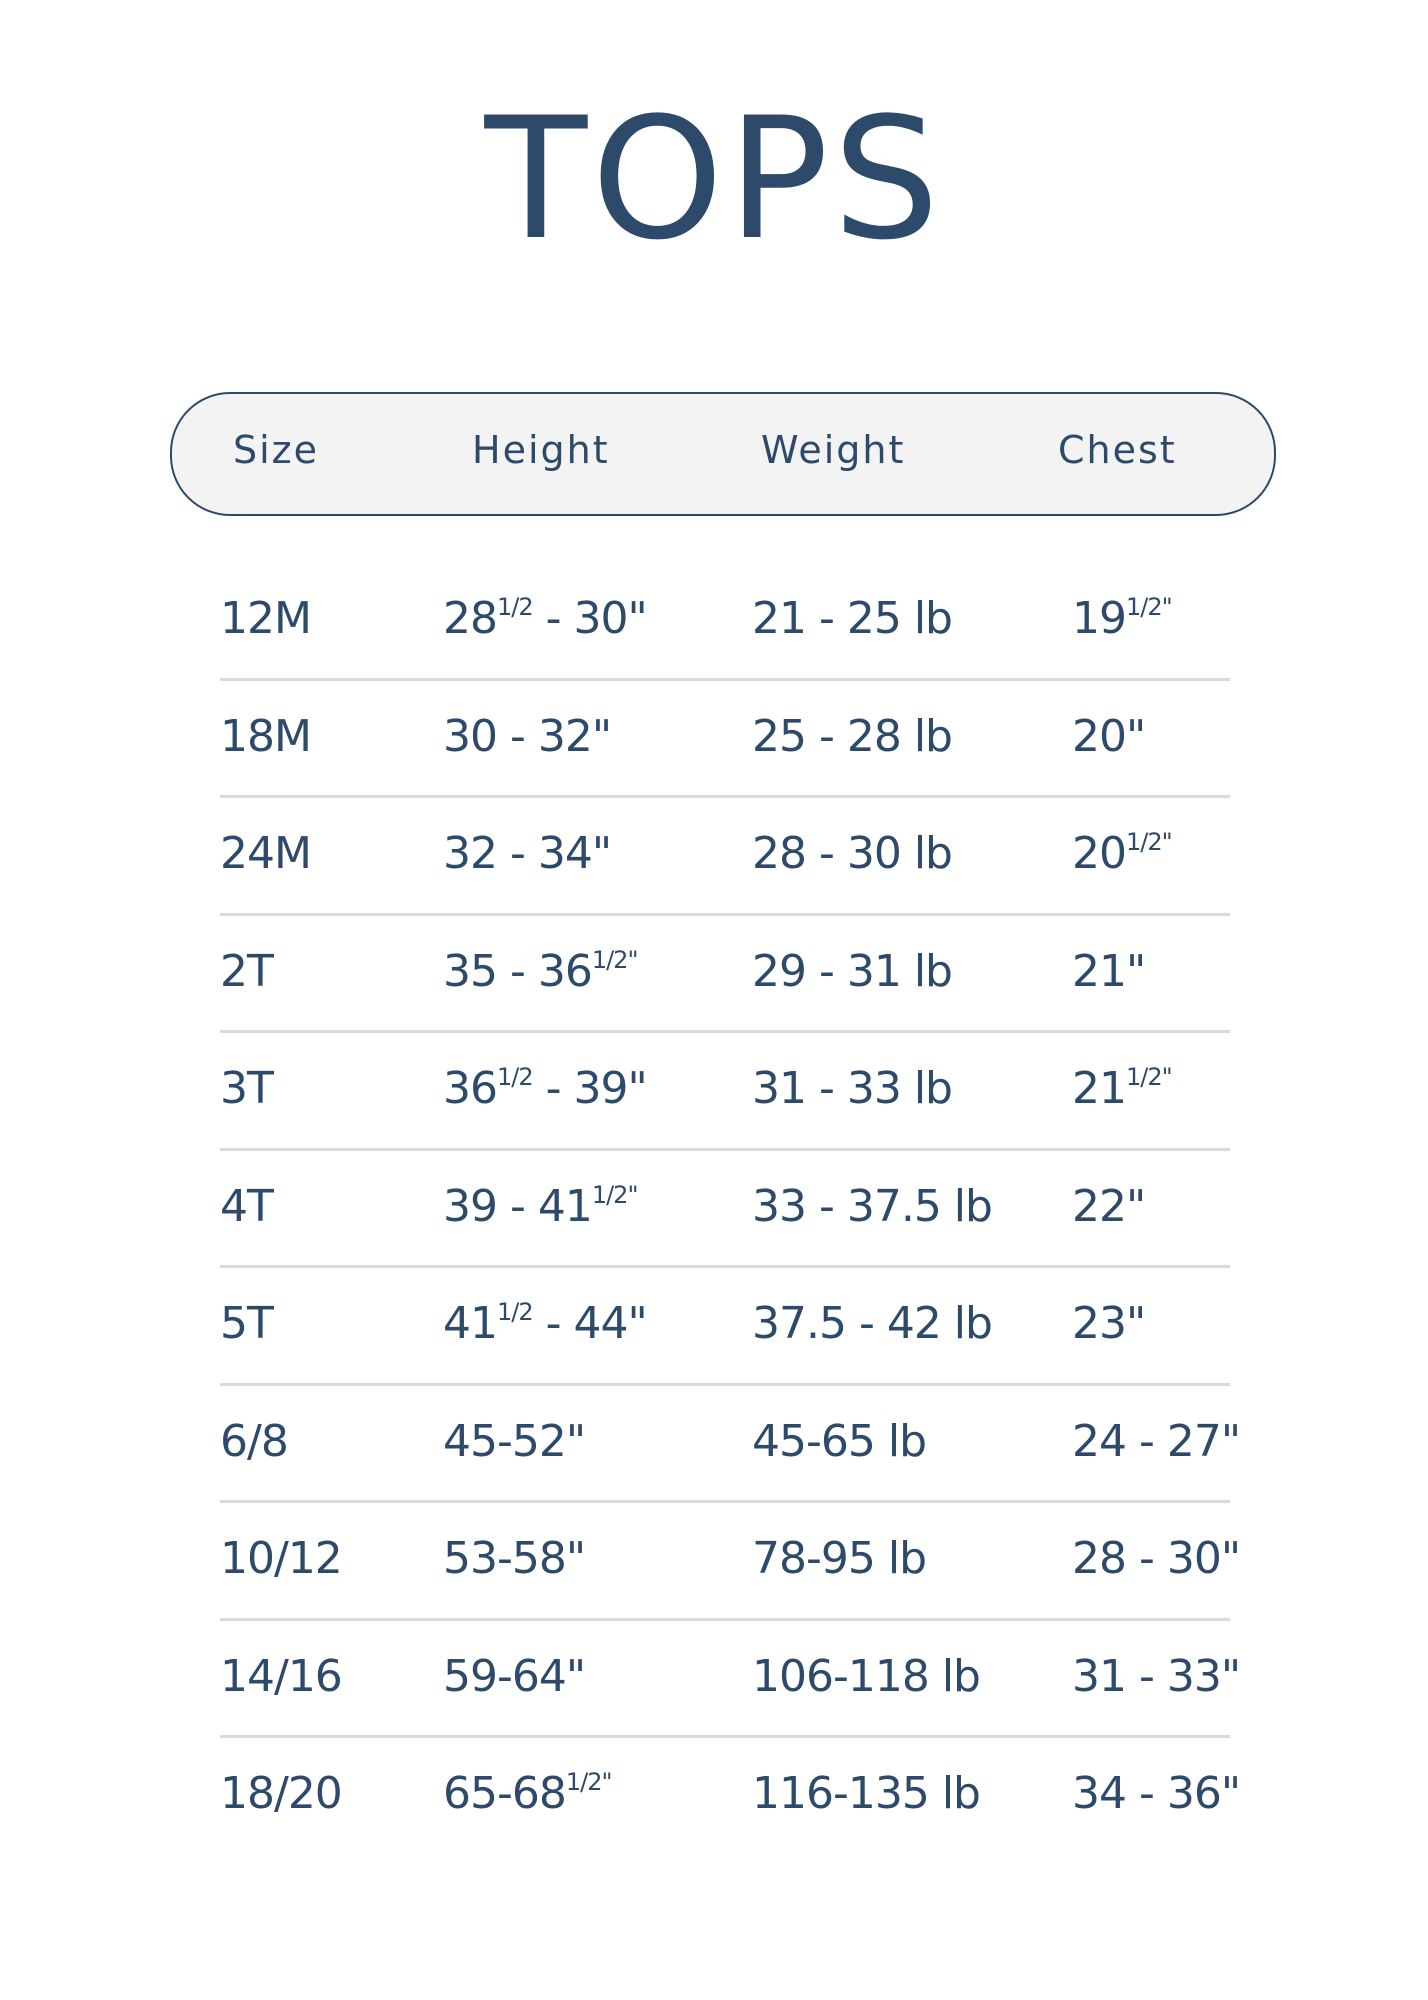  What do you see at coordinates (266, 853) in the screenshot?
I see `cell-value: 24M` at bounding box center [266, 853].